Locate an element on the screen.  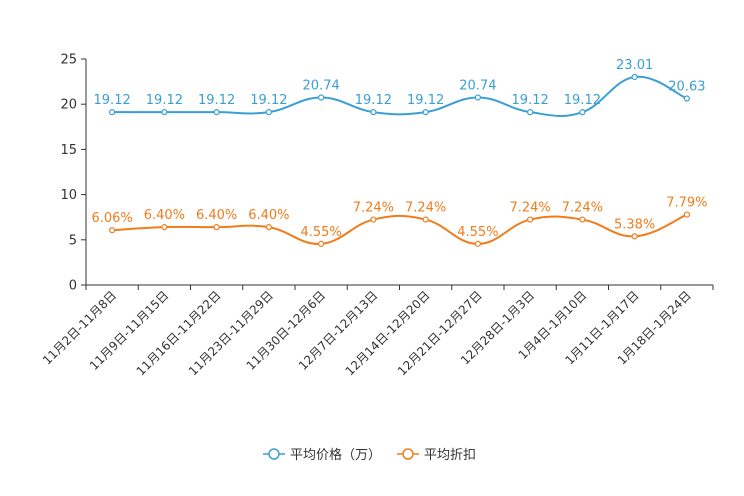
y-tick-label: 5 is located at coordinates (73, 240).